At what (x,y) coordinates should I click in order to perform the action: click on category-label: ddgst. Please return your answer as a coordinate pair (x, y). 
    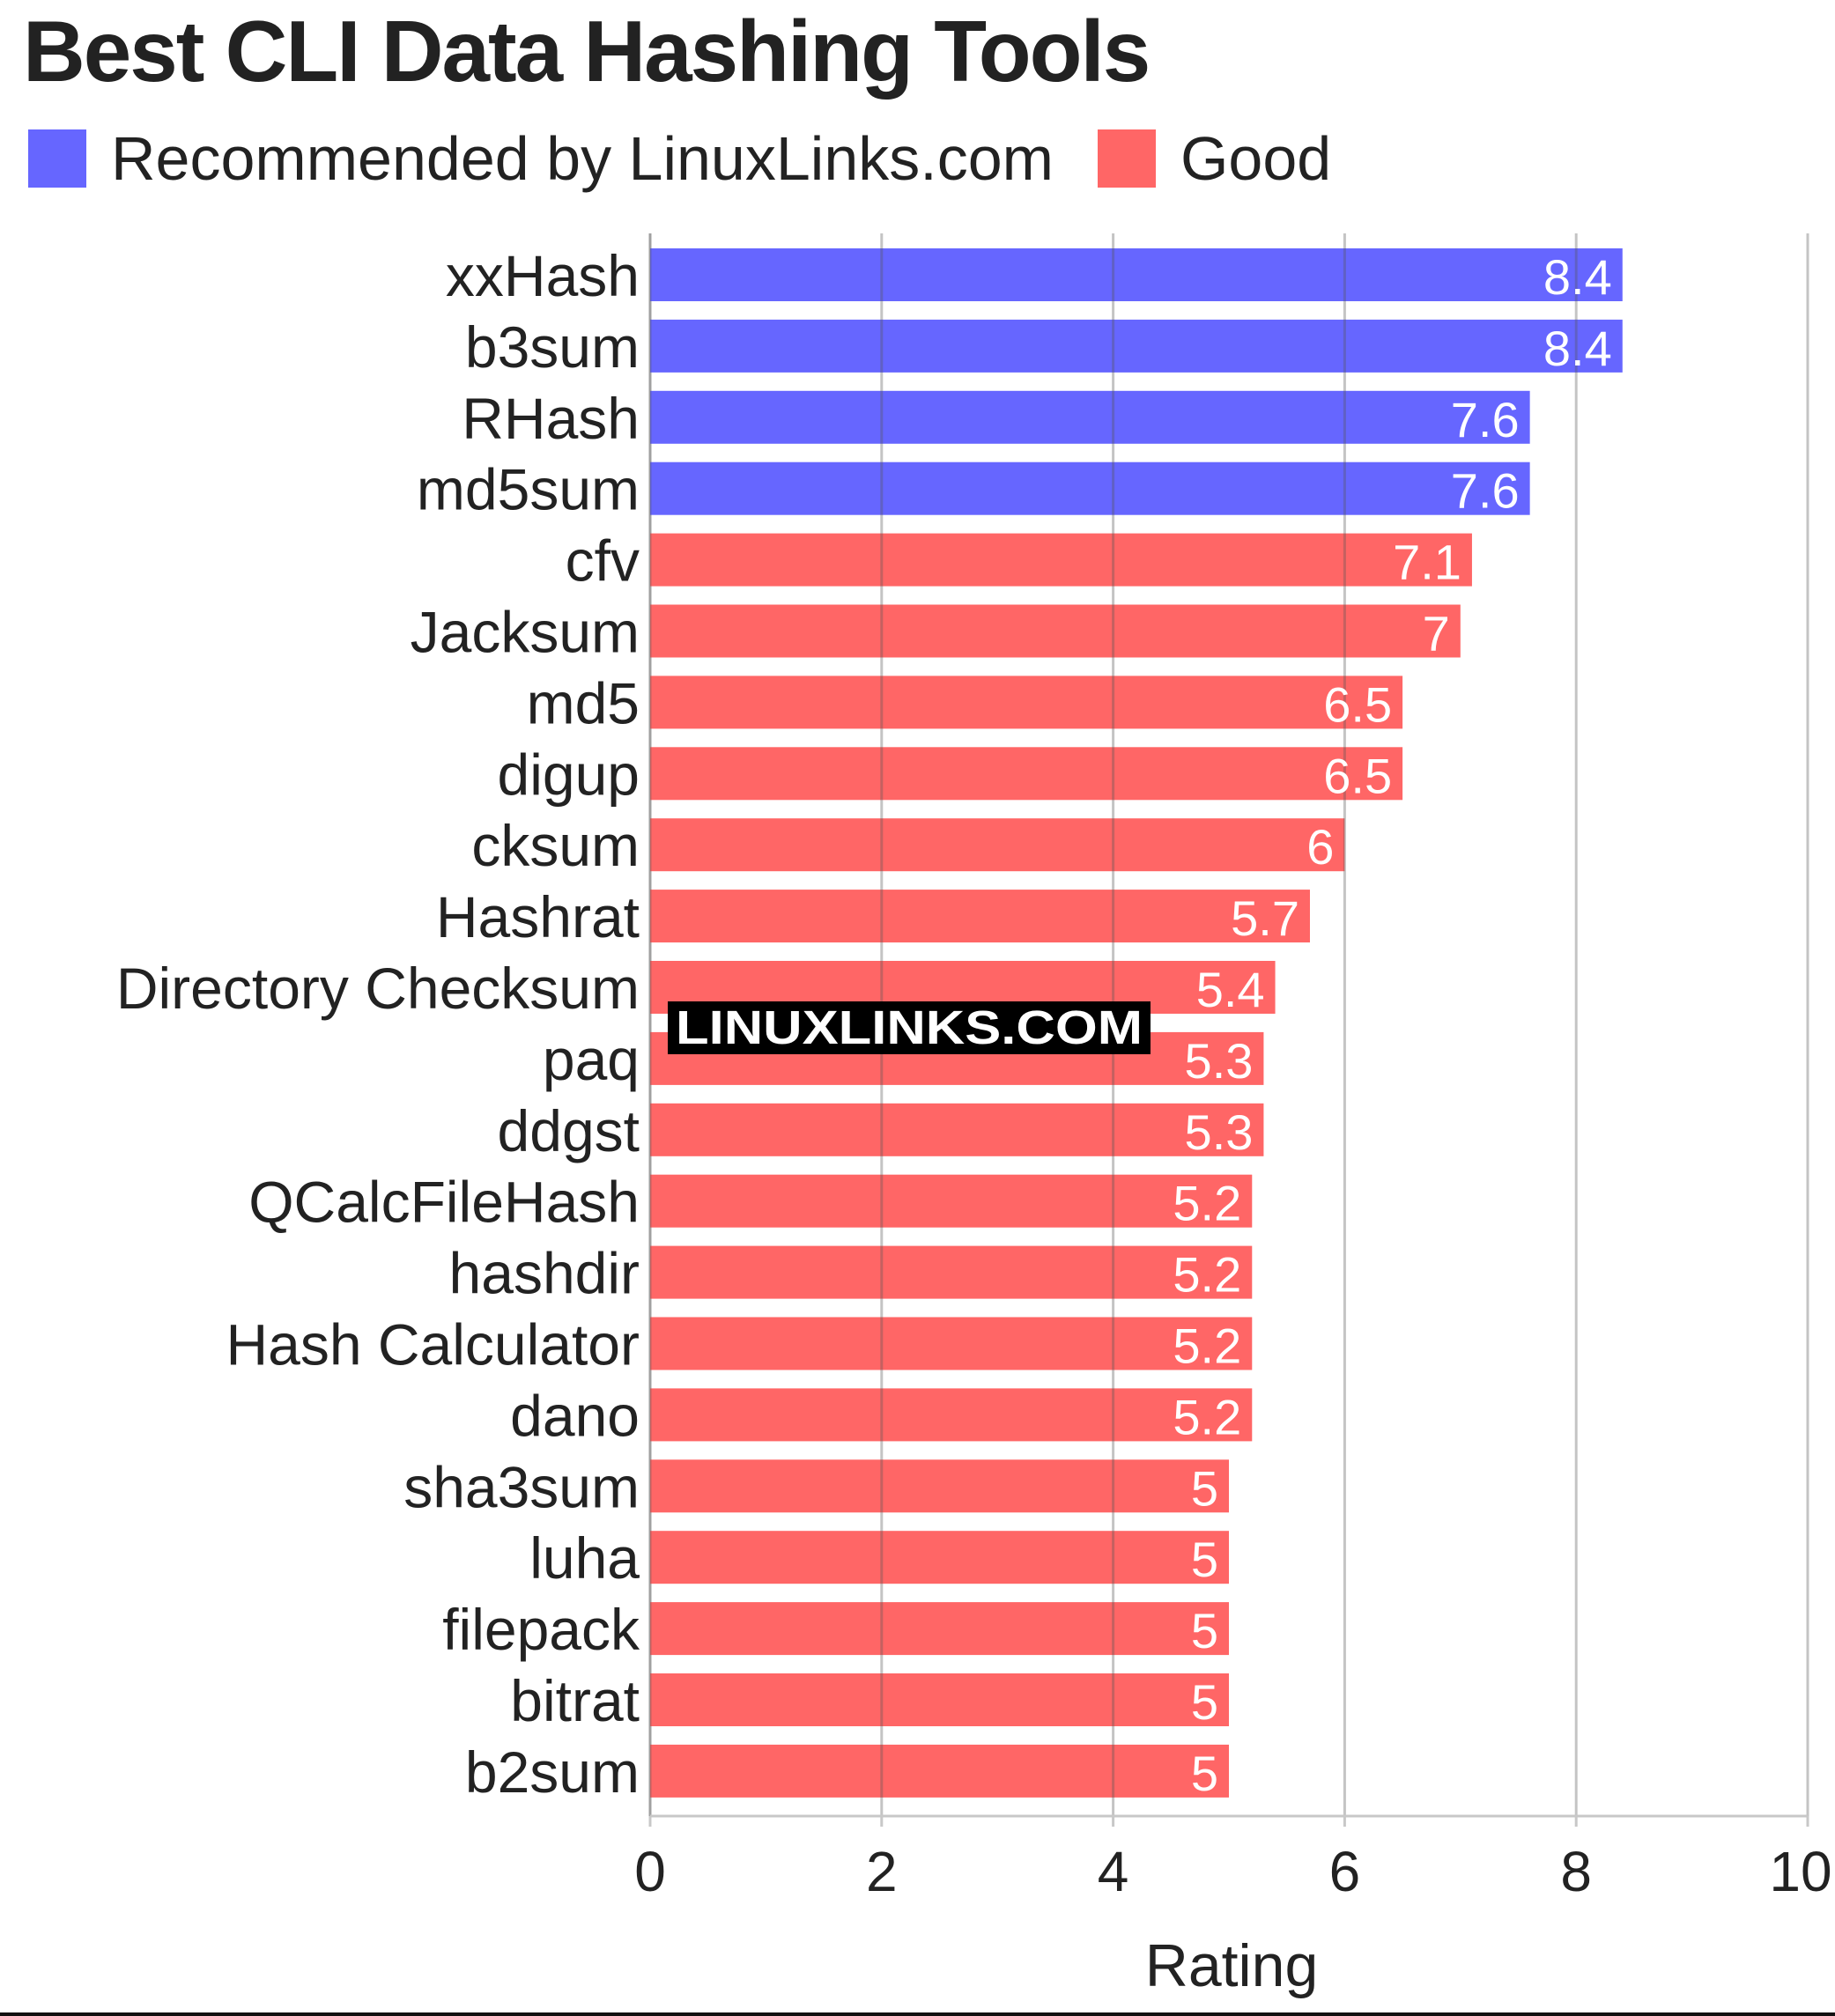
    Looking at the image, I should click on (569, 1131).